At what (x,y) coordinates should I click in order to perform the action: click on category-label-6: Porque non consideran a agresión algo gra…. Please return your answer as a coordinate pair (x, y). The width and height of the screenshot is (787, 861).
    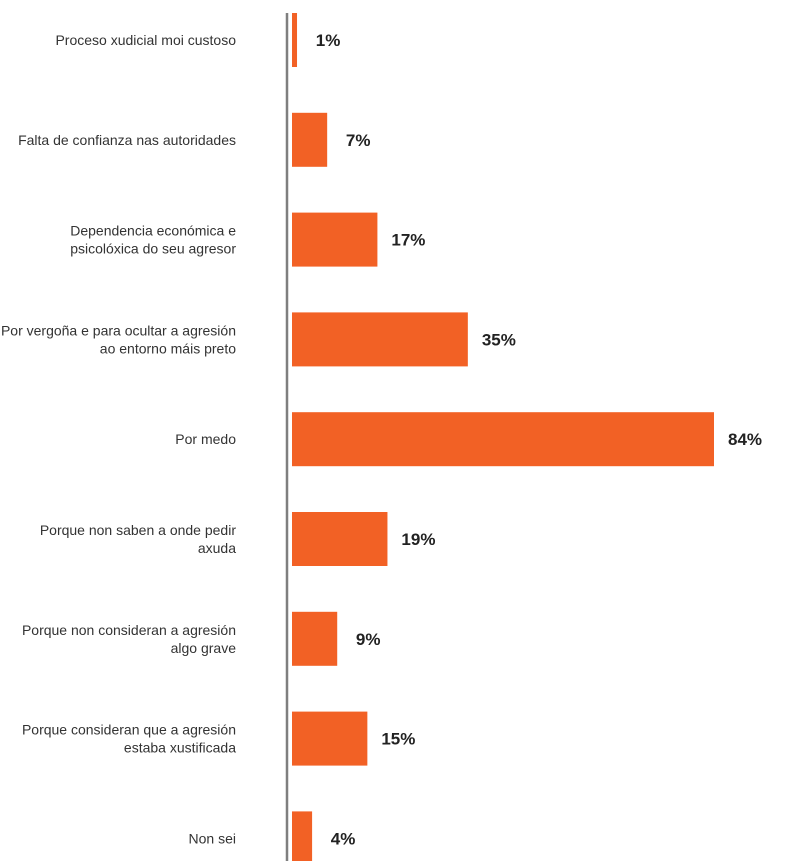
    Looking at the image, I should click on (129, 639).